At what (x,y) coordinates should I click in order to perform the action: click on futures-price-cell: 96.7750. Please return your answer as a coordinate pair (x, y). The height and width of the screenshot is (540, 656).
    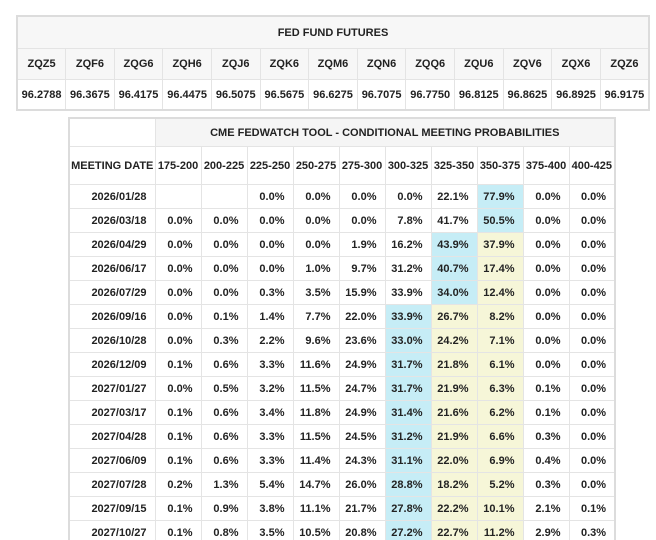
    Looking at the image, I should click on (430, 95).